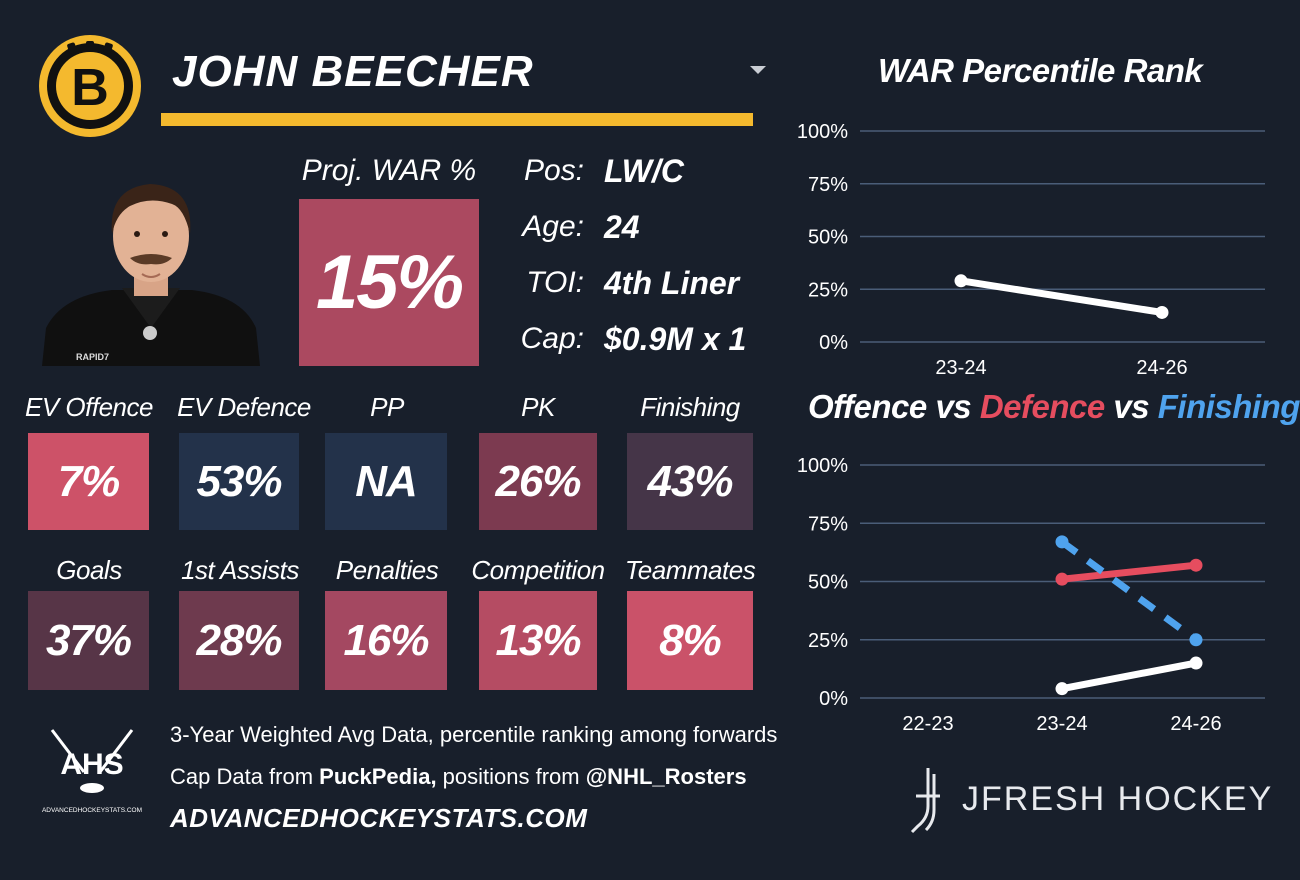 The image size is (1300, 880). What do you see at coordinates (927, 724) in the screenshot?
I see `ovd-chart-xtick-label: 22-23` at bounding box center [927, 724].